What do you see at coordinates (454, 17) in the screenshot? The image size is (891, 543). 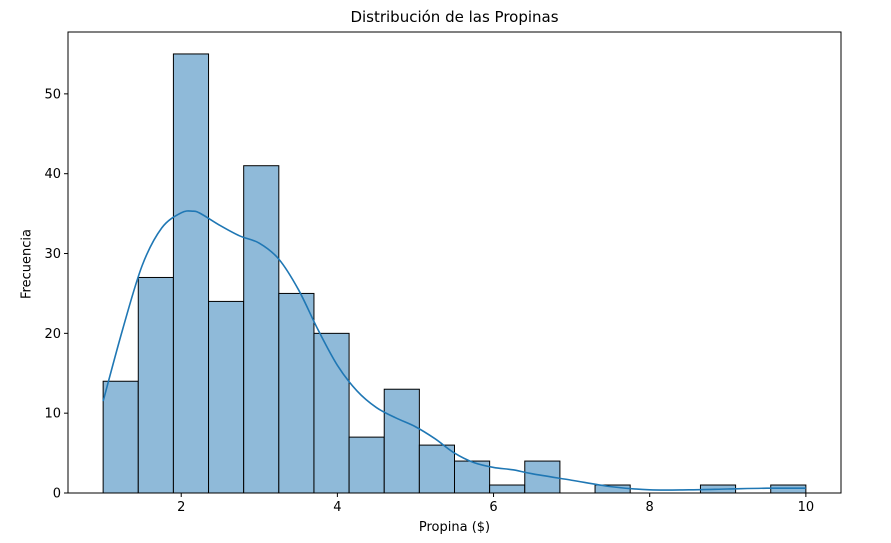 I see `chart-title: Distribución de las Propinas` at bounding box center [454, 17].